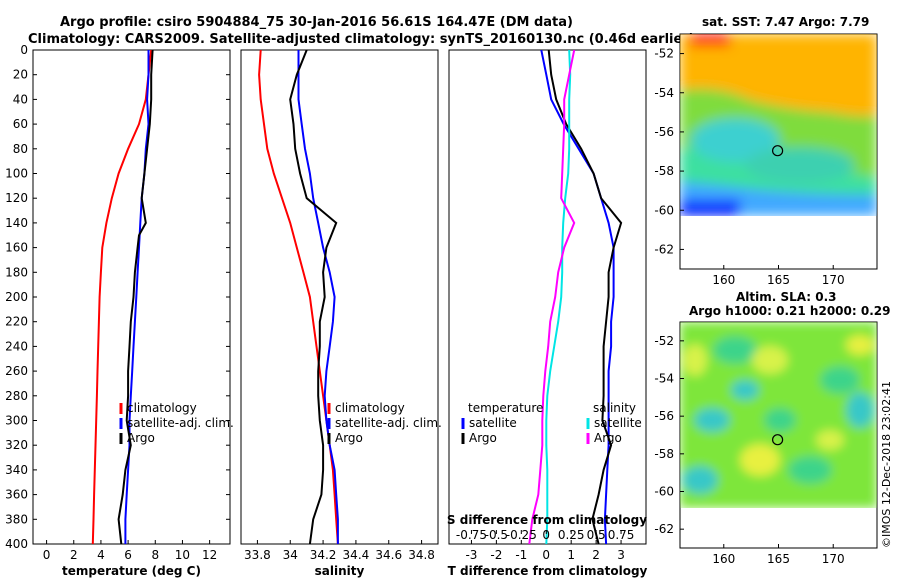 This screenshot has height=580, width=900. Describe the element at coordinates (323, 555) in the screenshot. I see `x-tick-label: 34.2` at that location.